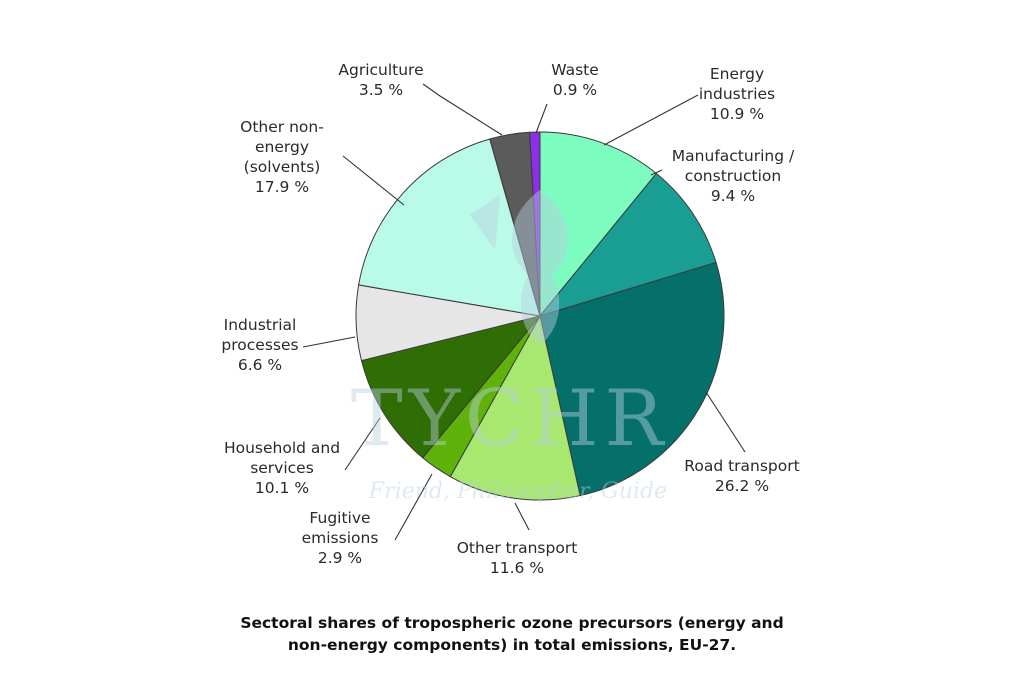 This screenshot has height=683, width=1024. I want to click on slice-value: 3.5 %, so click(381, 90).